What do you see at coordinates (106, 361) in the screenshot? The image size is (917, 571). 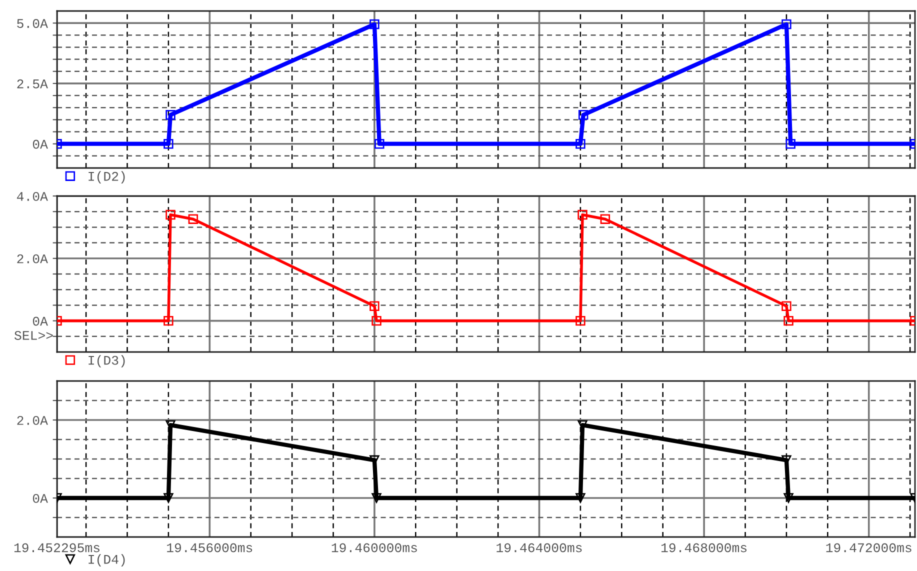 I see `legend-label: I(D3)` at bounding box center [106, 361].